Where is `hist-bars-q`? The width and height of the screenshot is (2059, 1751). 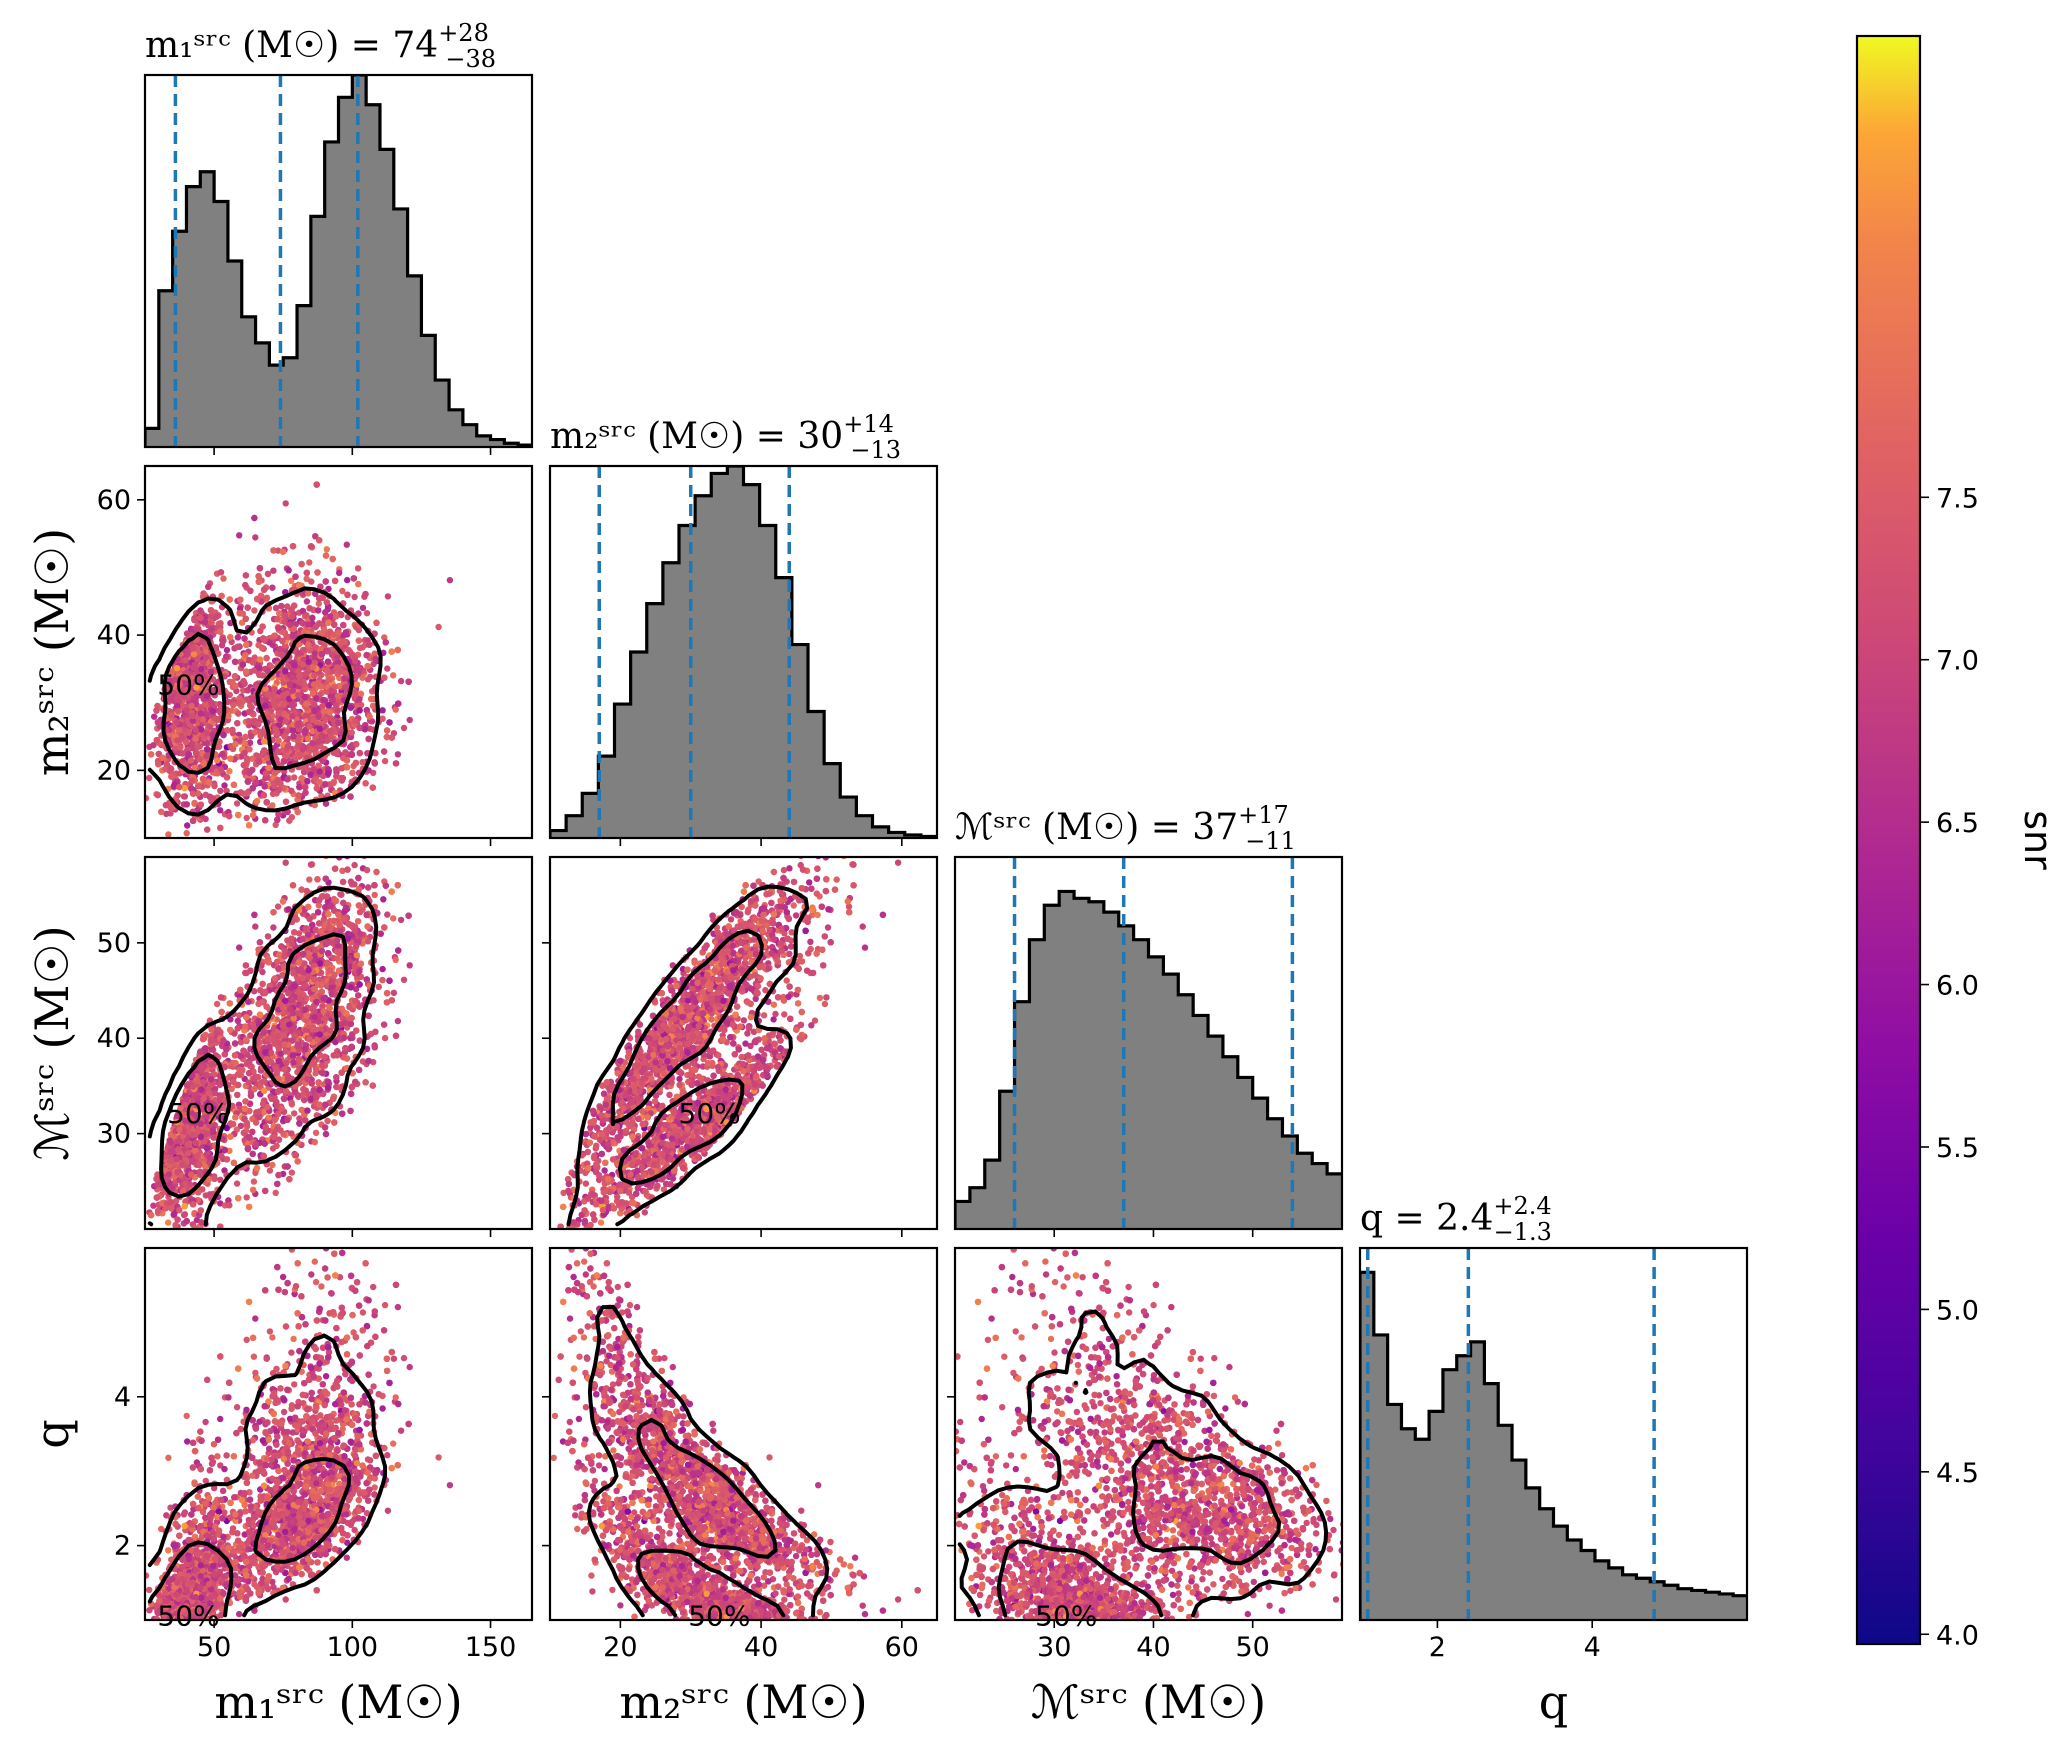
hist-bars-q is located at coordinates (1553, 1446).